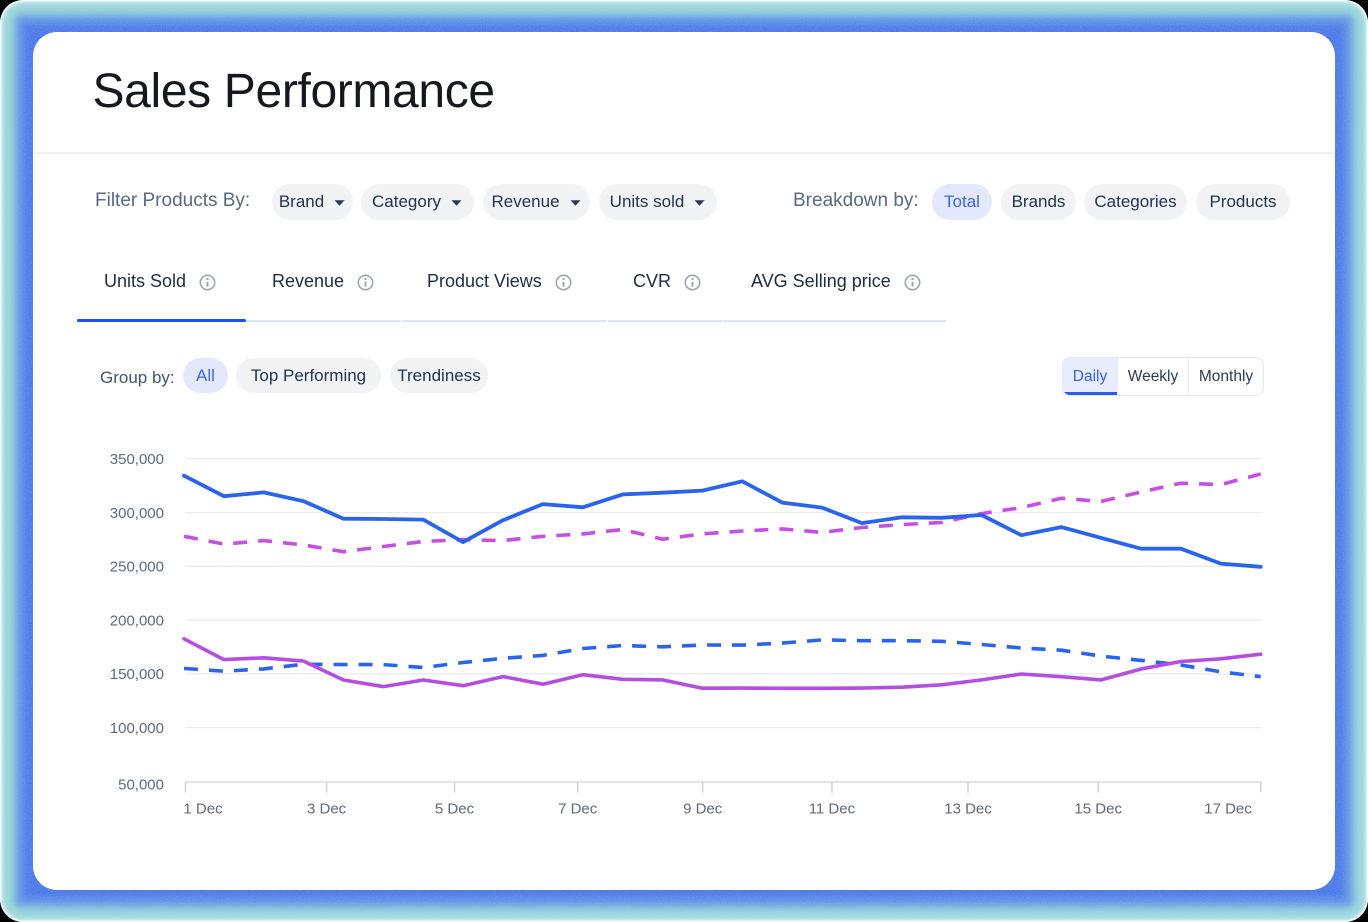 Image resolution: width=1368 pixels, height=922 pixels. Describe the element at coordinates (137, 620) in the screenshot. I see `svg-text: 200,000` at that location.